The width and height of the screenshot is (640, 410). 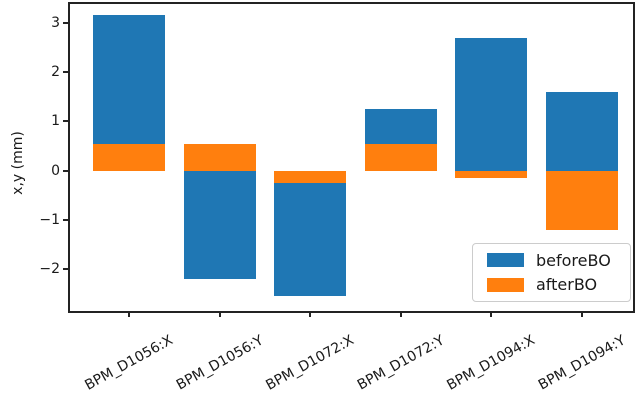 I want to click on legend-swatch-beforeBO, so click(x=505, y=260).